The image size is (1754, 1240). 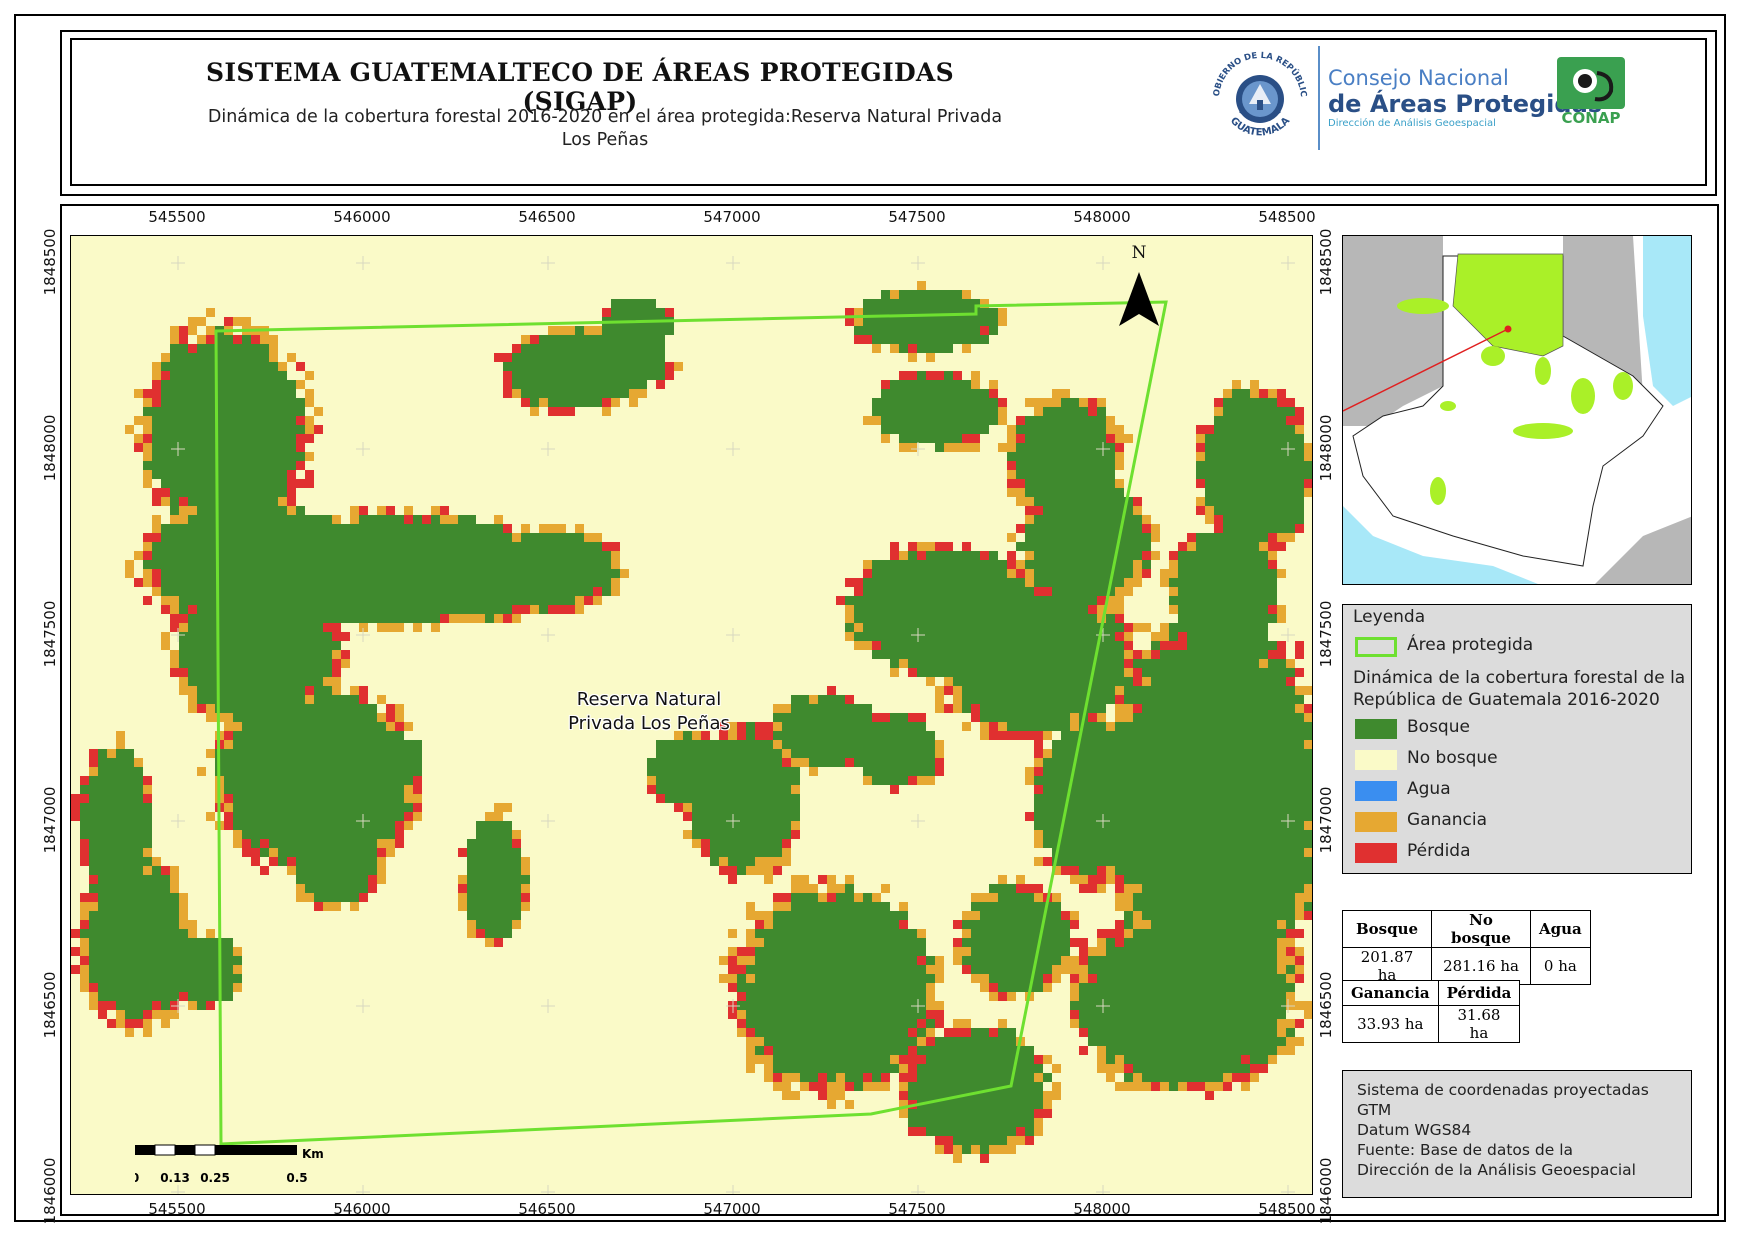 What do you see at coordinates (1139, 299) in the screenshot?
I see `north-arrow-icon` at bounding box center [1139, 299].